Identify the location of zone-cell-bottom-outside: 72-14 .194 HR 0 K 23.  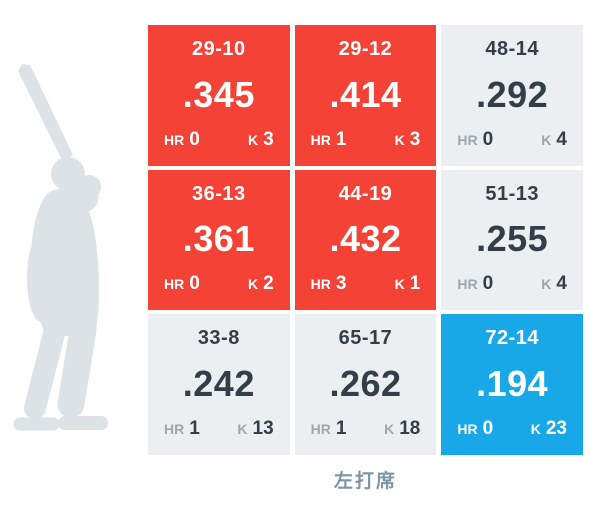
(512, 384).